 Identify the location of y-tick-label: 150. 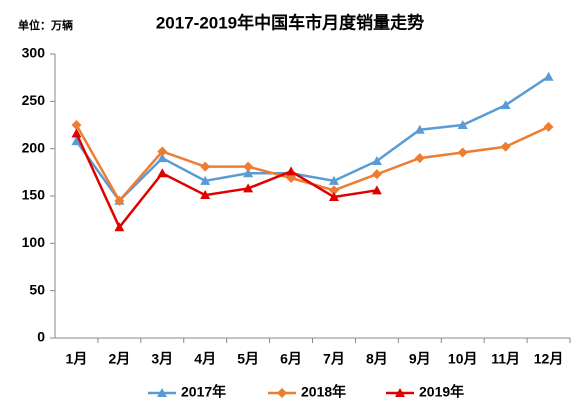
(34, 195).